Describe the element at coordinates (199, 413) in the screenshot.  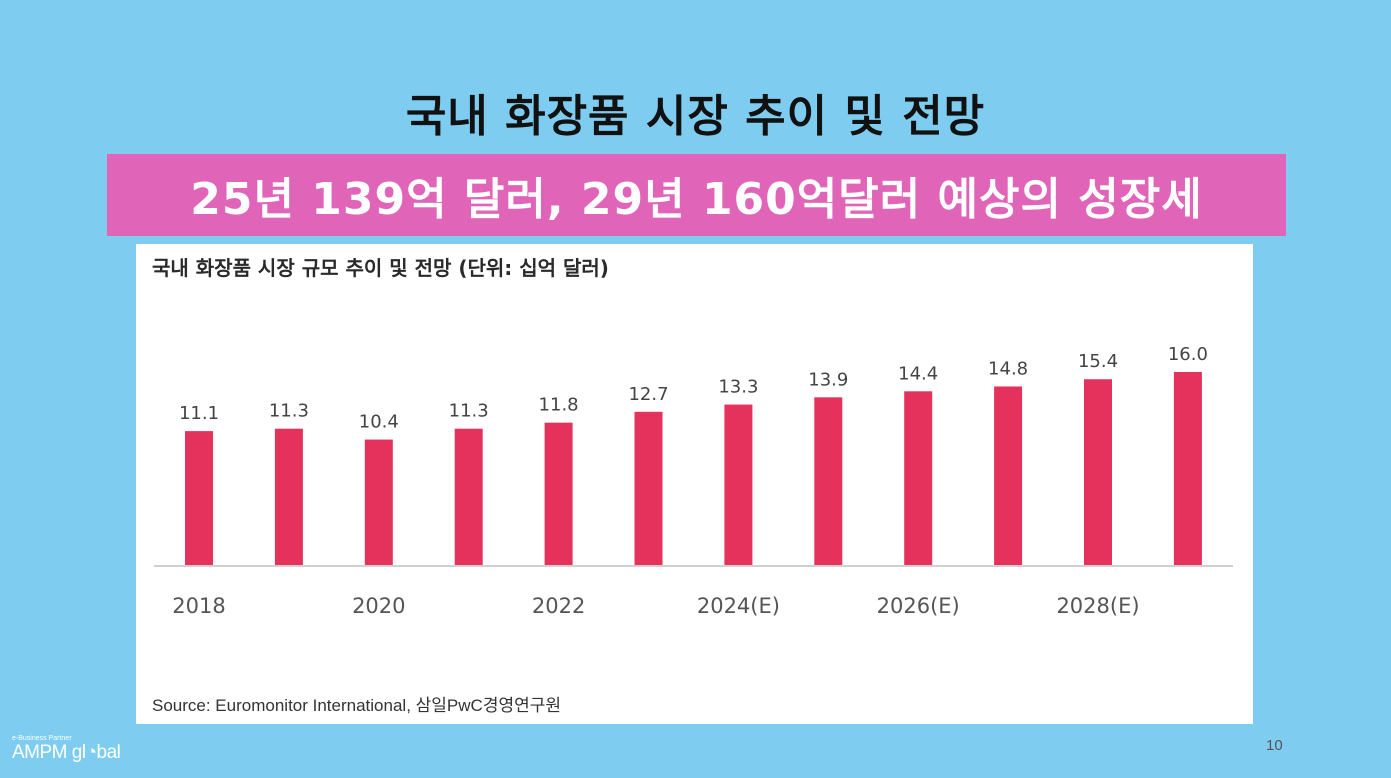
I see `value-label: 11.1` at that location.